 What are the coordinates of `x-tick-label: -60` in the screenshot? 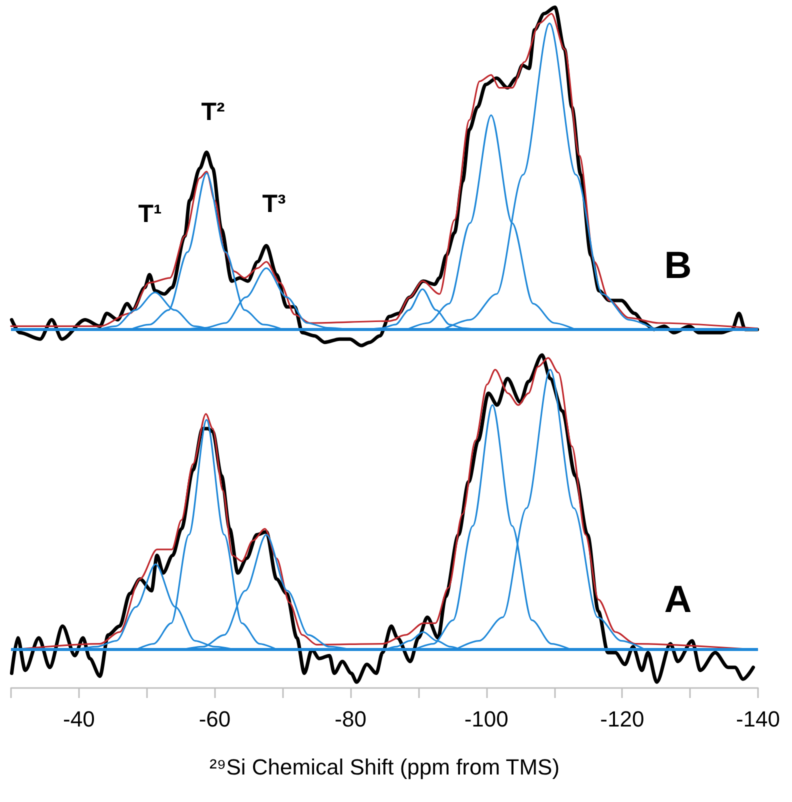 It's located at (214, 719).